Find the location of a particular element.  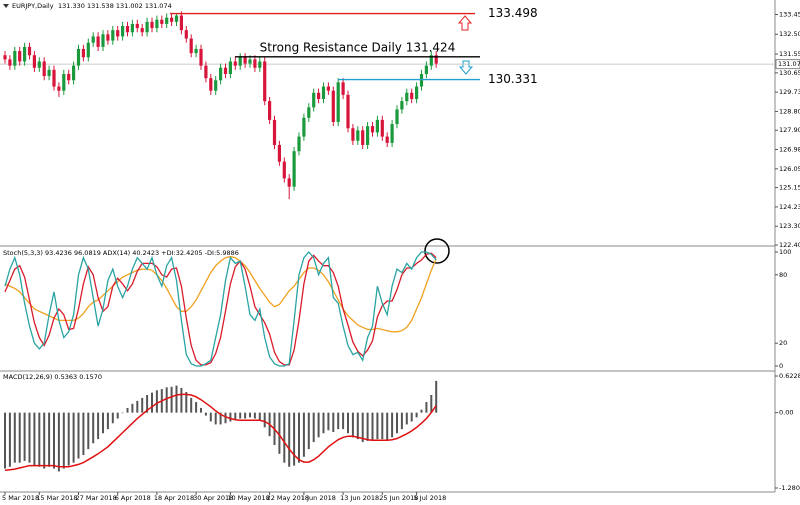

x-tick-label: 27 Mar 2018 is located at coordinates (96, 498).